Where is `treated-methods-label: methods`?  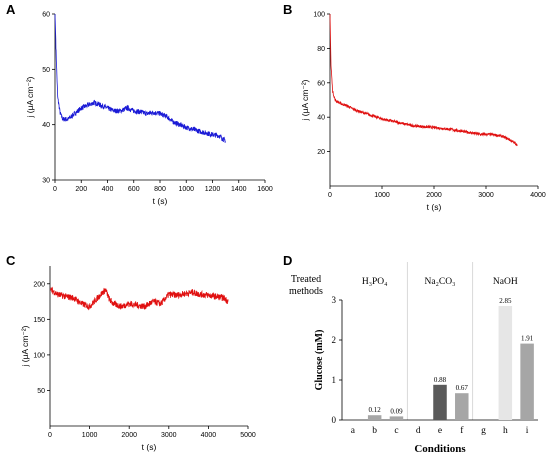 treated-methods-label: methods is located at coordinates (306, 291).